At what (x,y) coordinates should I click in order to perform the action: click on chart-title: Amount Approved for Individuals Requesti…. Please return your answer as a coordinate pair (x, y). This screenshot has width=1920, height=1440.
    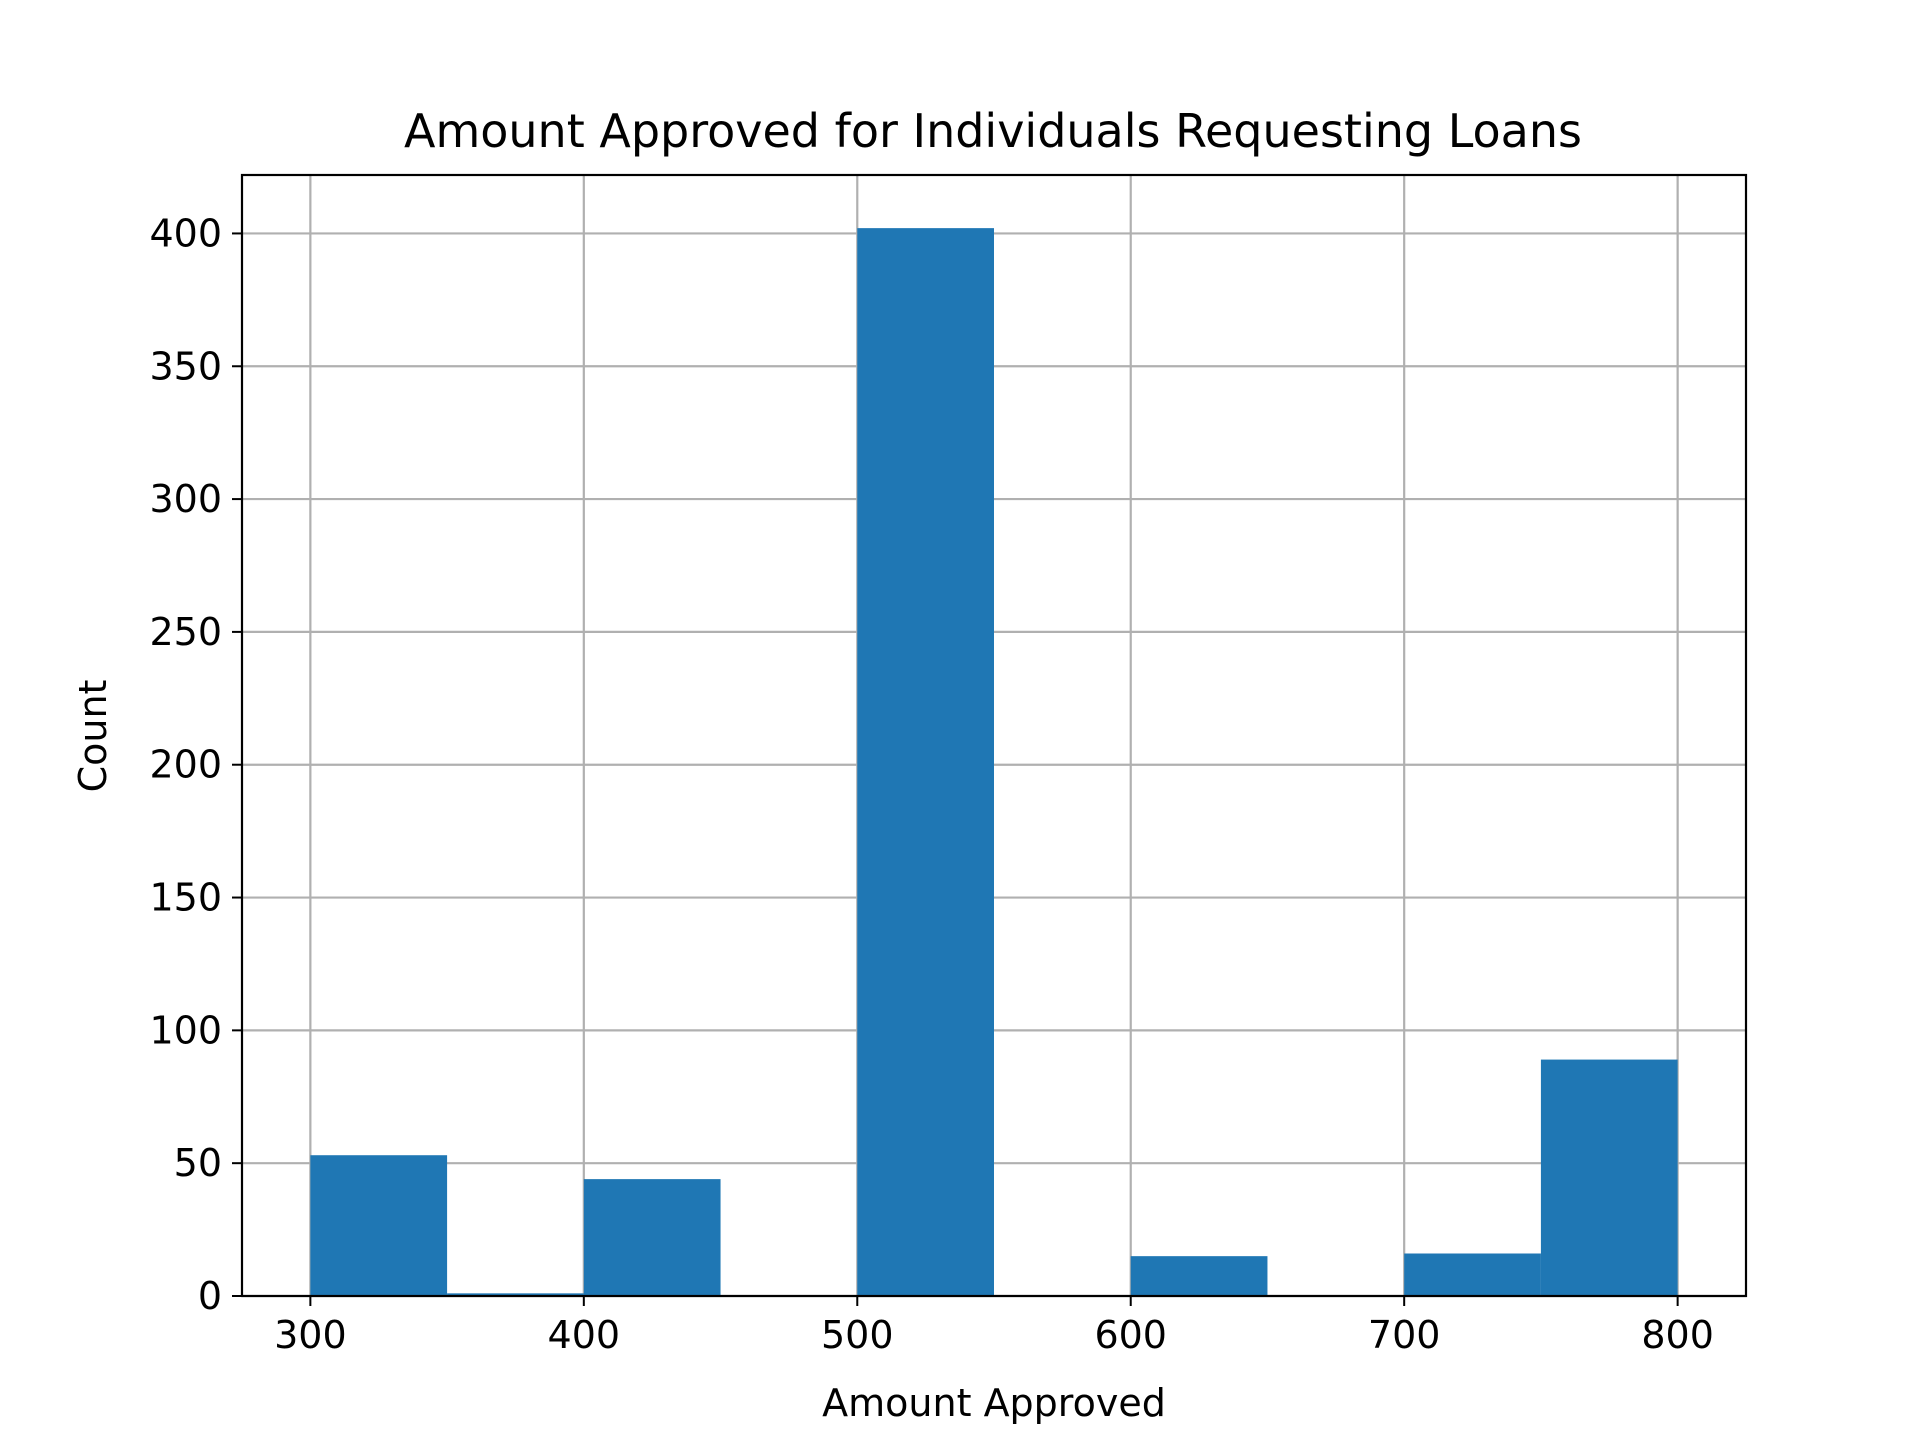
    Looking at the image, I should click on (993, 131).